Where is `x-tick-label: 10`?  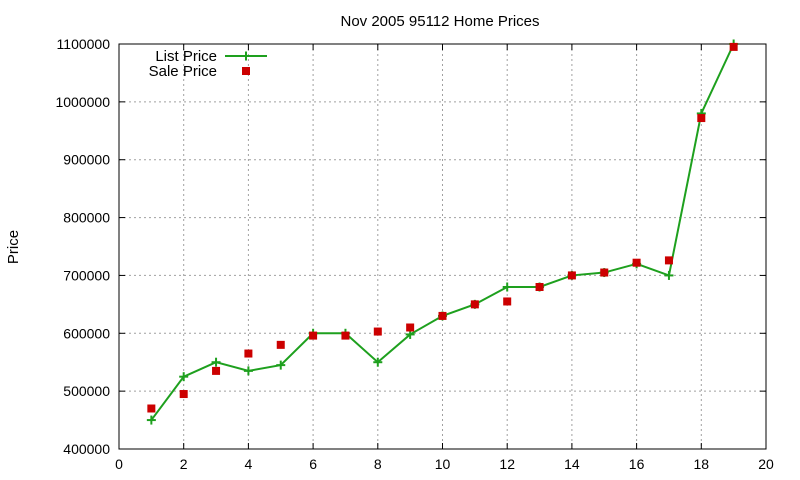 x-tick-label: 10 is located at coordinates (443, 464).